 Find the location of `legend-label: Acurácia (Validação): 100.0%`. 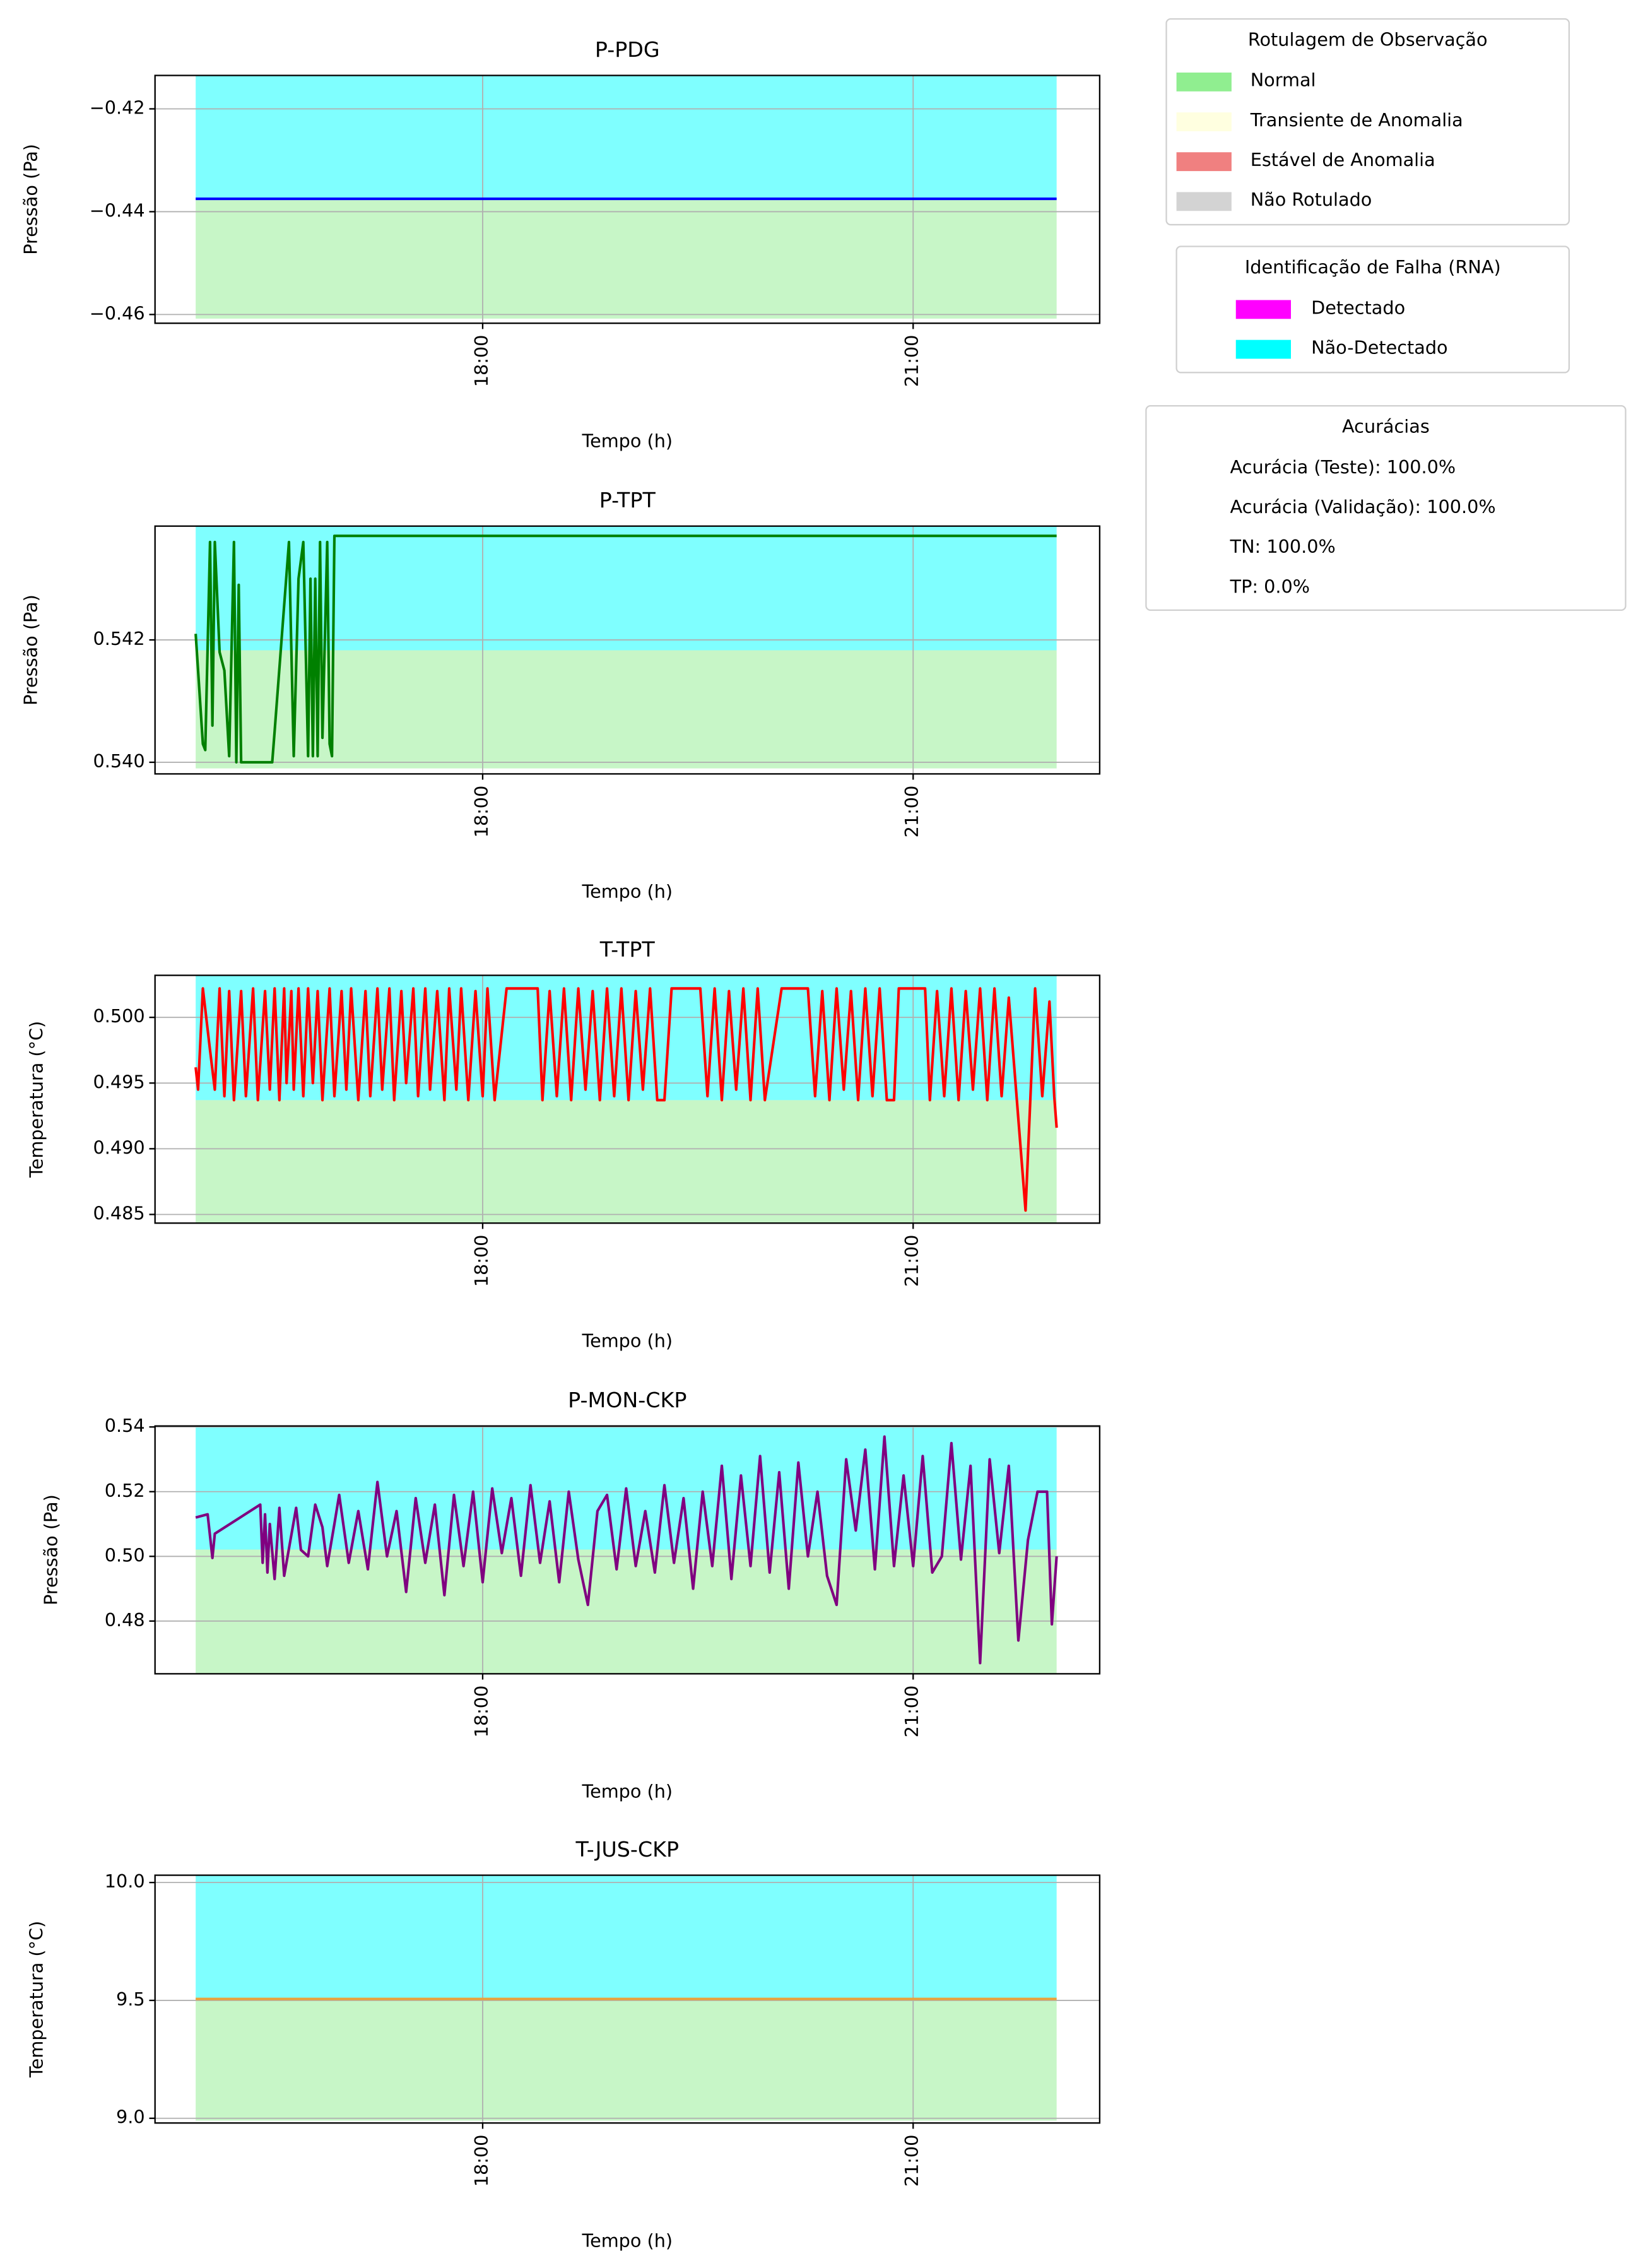

legend-label: Acurácia (Validação): 100.0% is located at coordinates (1363, 506).